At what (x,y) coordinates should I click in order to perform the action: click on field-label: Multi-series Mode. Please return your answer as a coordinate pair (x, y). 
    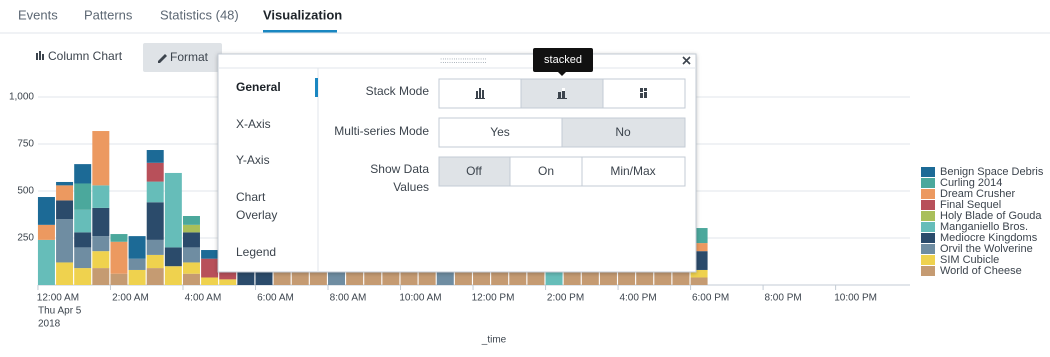
    Looking at the image, I should click on (381, 131).